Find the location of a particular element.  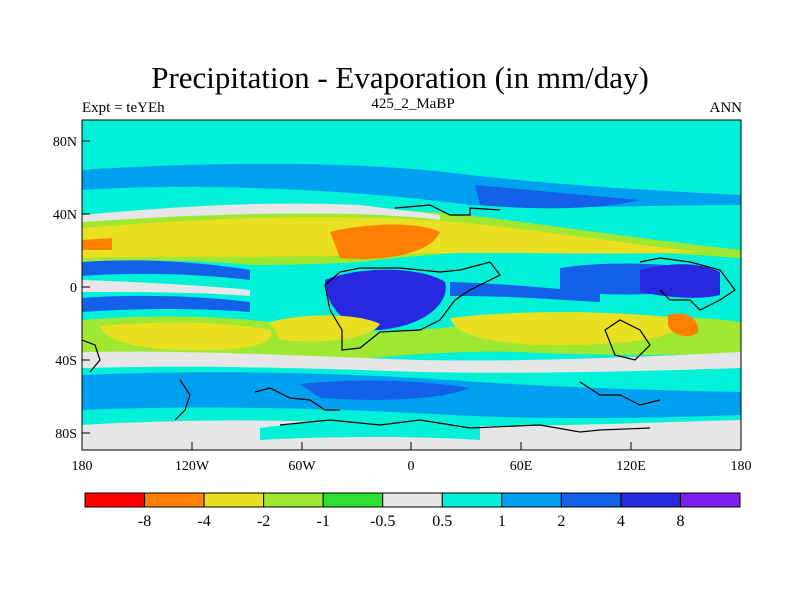

northern-wet-core is located at coordinates (557, 197).